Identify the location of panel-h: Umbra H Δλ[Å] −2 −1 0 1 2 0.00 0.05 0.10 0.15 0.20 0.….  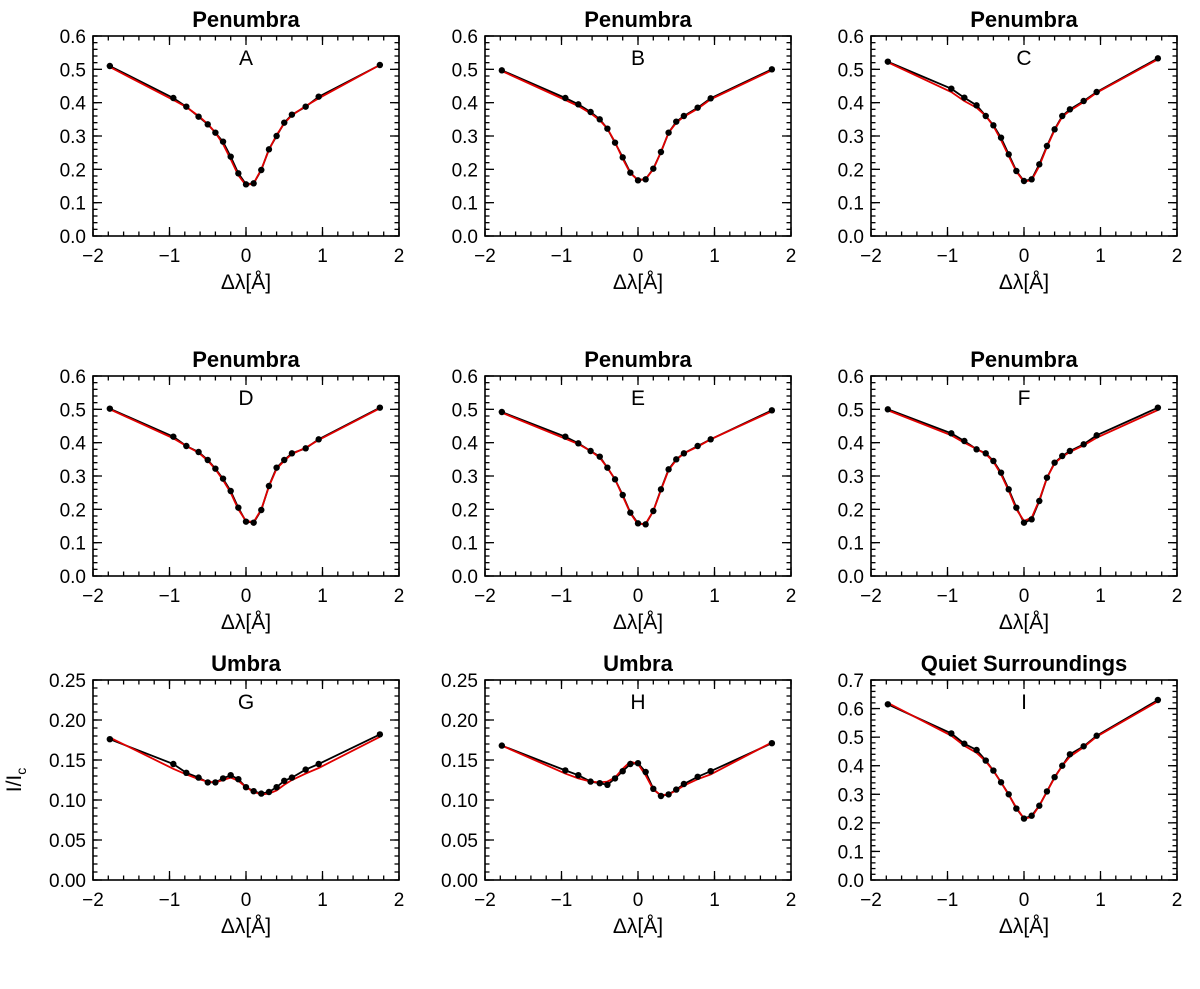
(618, 794).